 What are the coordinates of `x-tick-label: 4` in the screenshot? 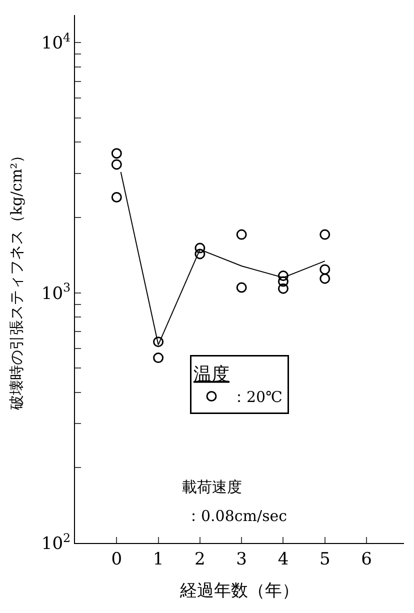 It's located at (283, 559).